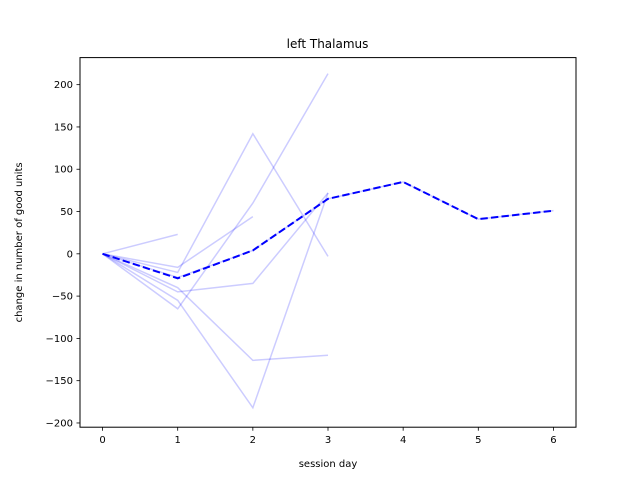  I want to click on y-tick-label: −150, so click(59, 381).